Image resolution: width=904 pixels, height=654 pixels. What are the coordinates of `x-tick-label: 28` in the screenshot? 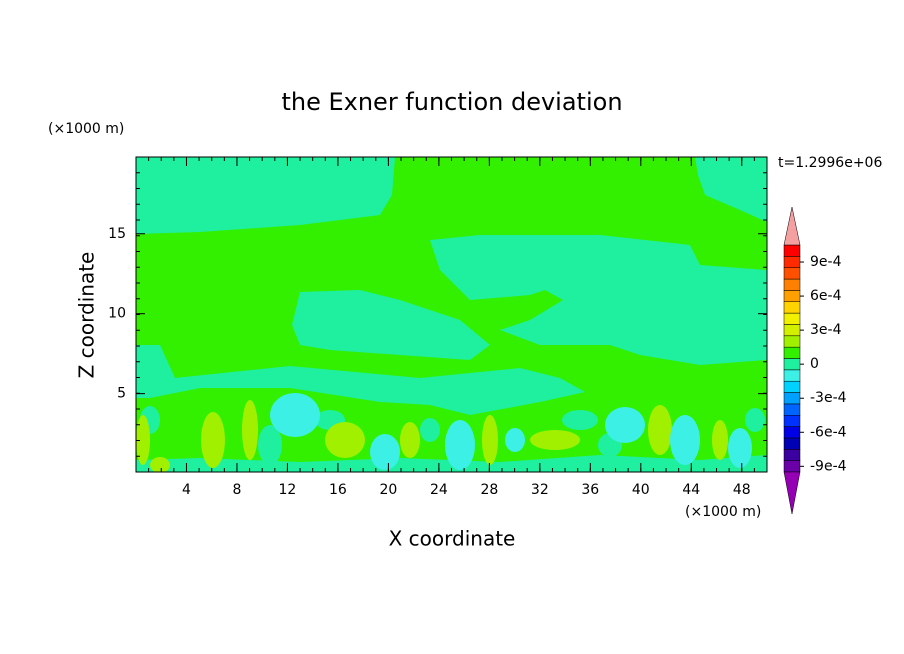 It's located at (489, 490).